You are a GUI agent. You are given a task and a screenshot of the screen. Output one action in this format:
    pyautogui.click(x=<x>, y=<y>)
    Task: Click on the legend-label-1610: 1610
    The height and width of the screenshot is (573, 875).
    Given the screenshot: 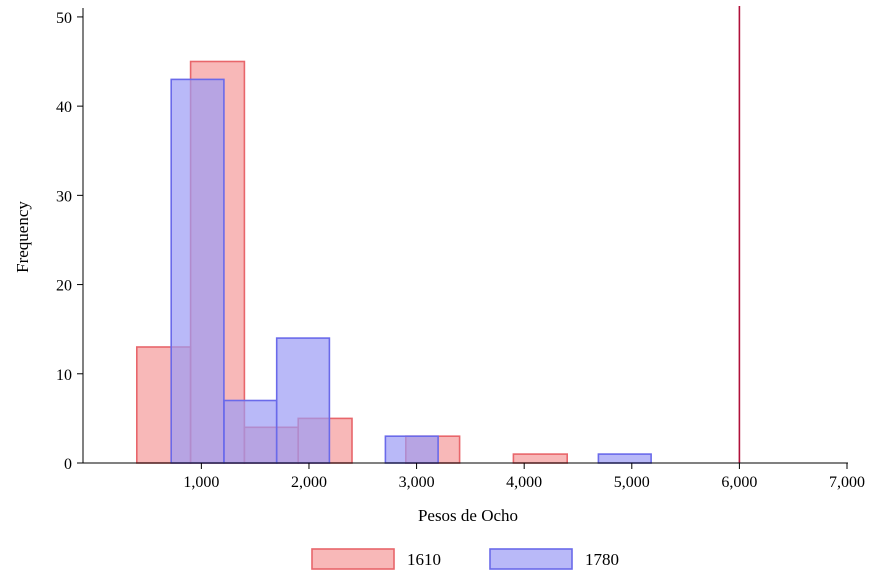 What is the action you would take?
    pyautogui.click(x=424, y=559)
    